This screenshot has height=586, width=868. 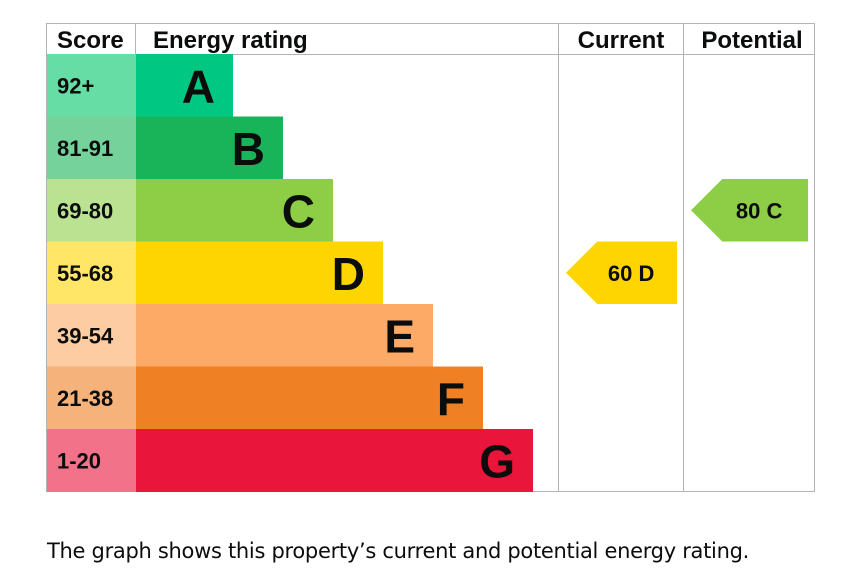 What do you see at coordinates (759, 210) in the screenshot?
I see `potential-rating-label: 80 C` at bounding box center [759, 210].